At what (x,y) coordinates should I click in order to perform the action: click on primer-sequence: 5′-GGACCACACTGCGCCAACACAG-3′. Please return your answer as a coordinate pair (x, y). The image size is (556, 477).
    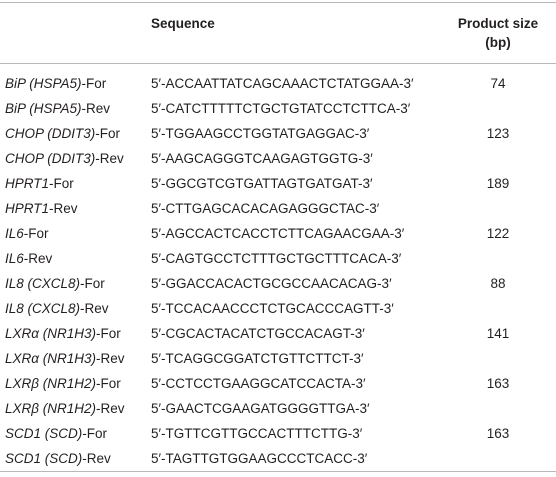
    Looking at the image, I should click on (271, 283).